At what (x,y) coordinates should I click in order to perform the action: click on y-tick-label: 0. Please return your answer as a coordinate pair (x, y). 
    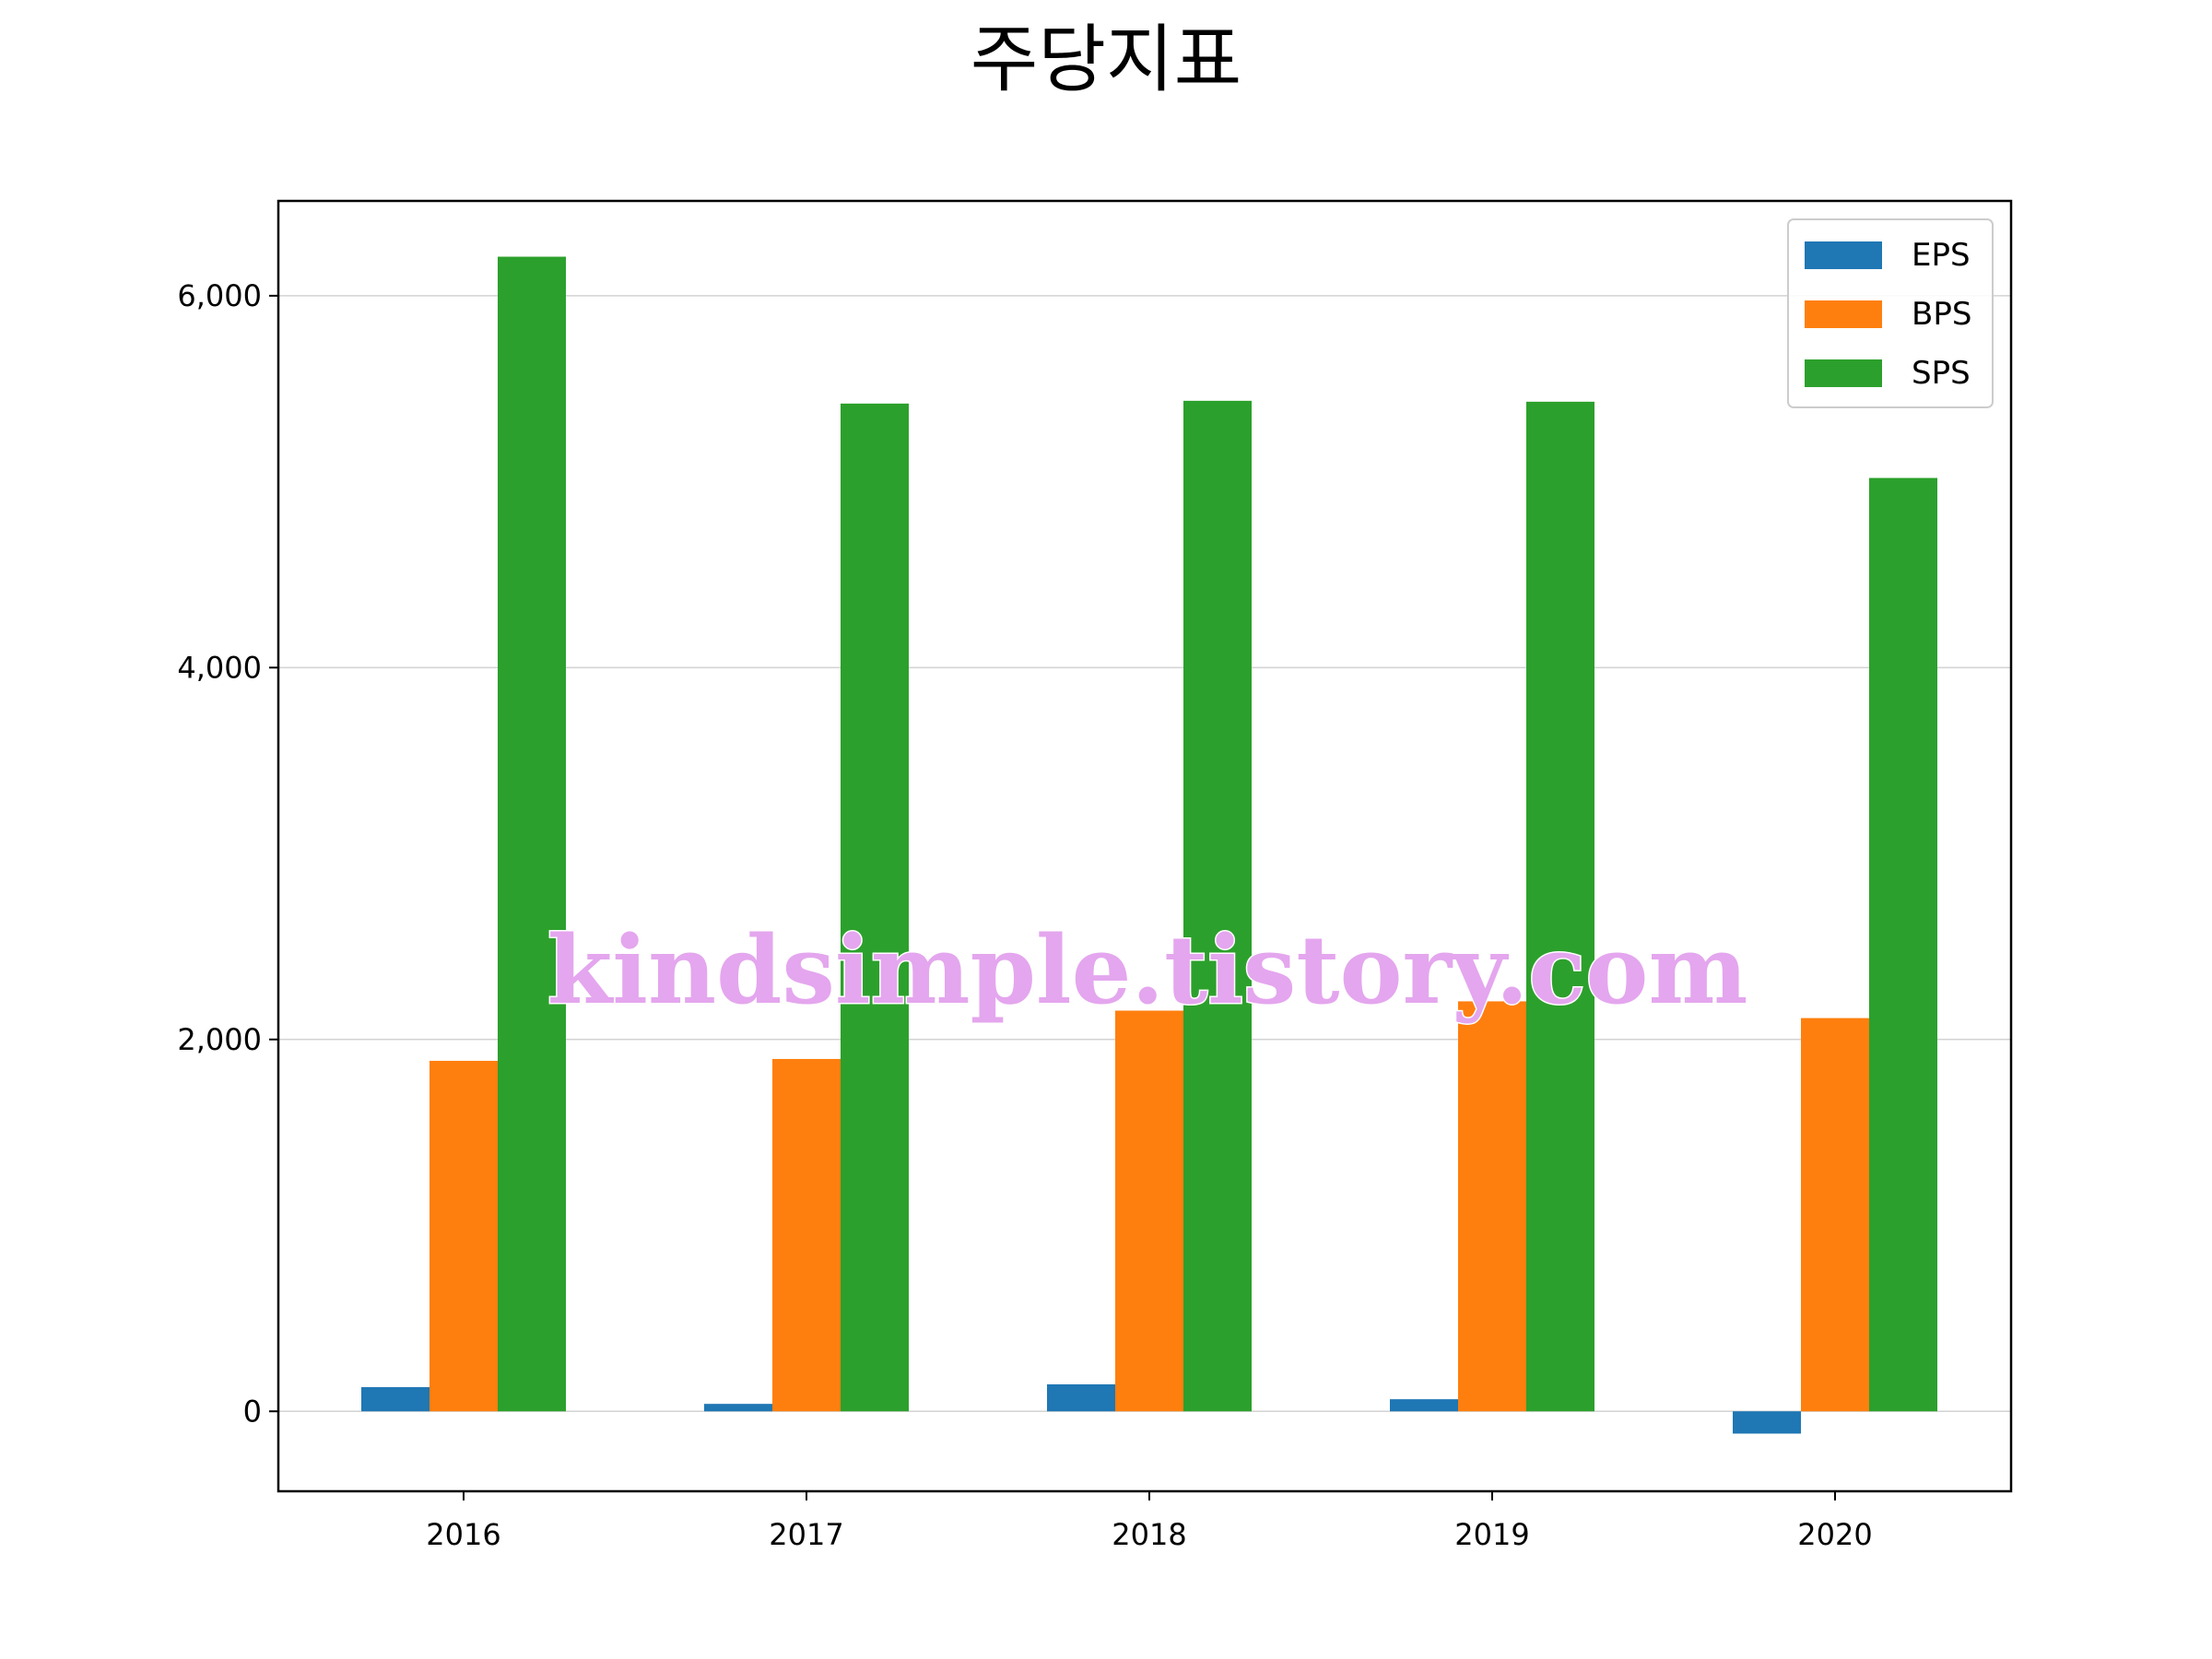
    Looking at the image, I should click on (252, 1411).